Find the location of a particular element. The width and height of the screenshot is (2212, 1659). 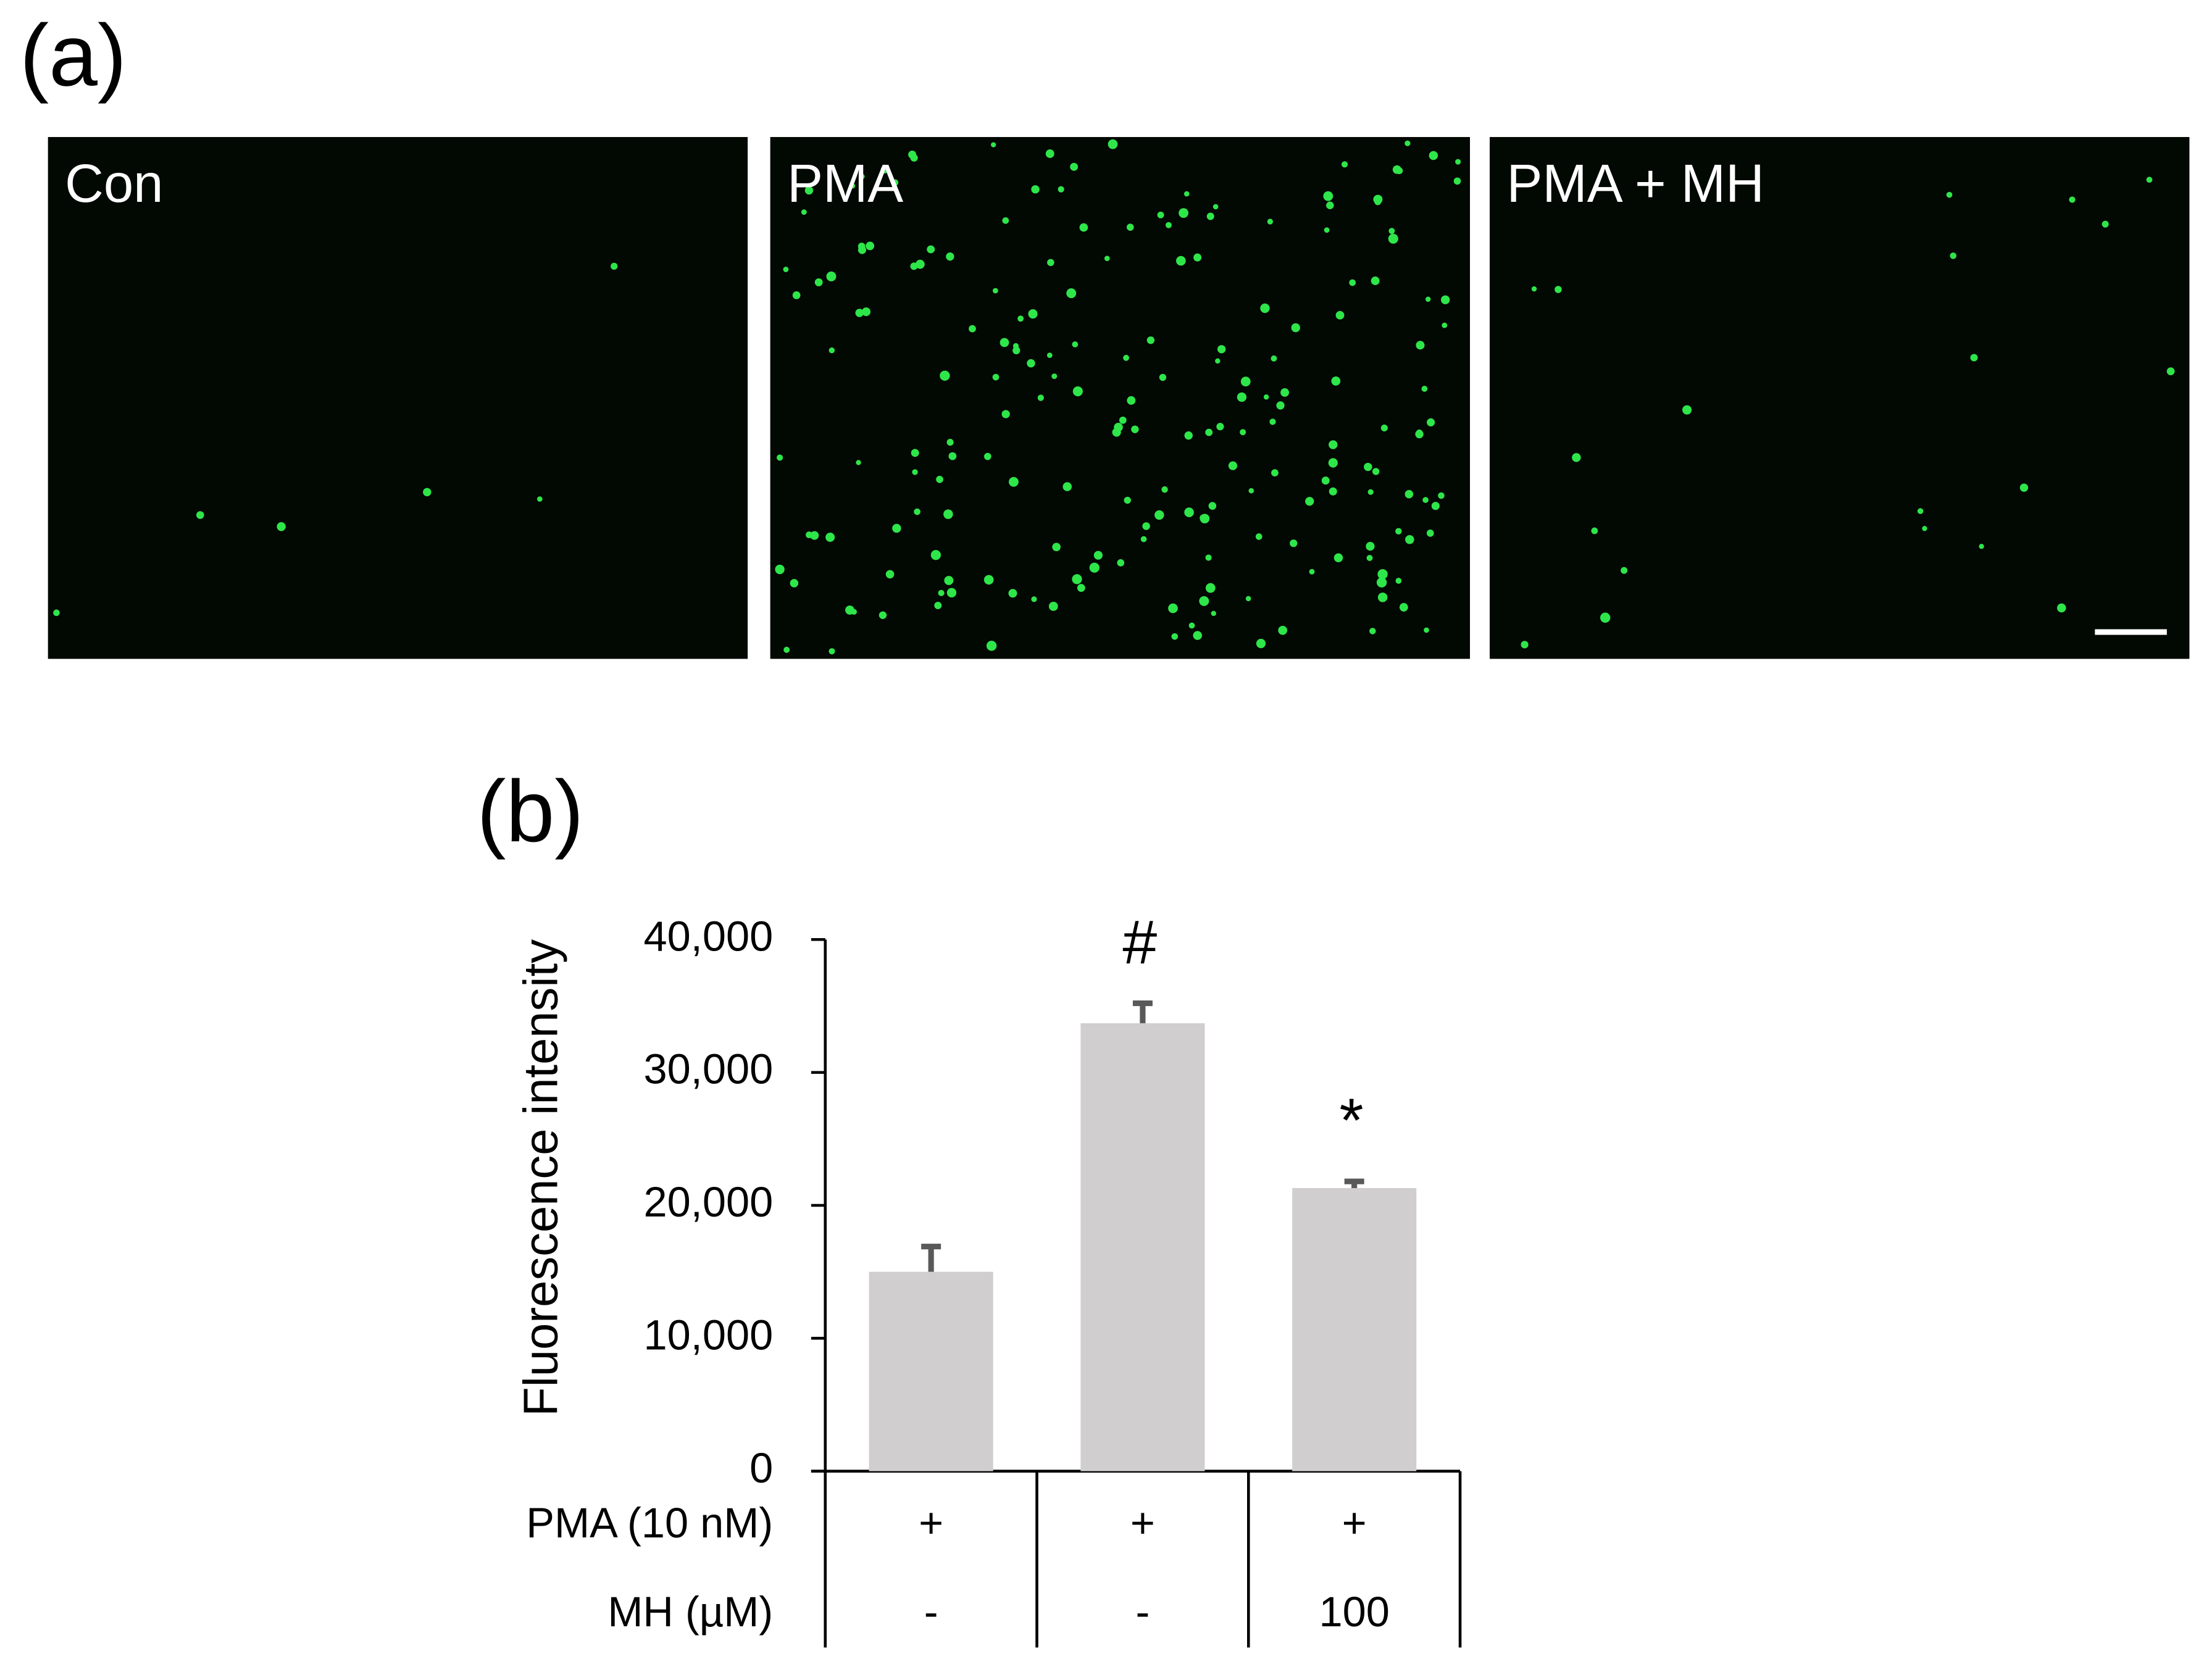

row-label: PMA (10 nM) is located at coordinates (649, 1523).